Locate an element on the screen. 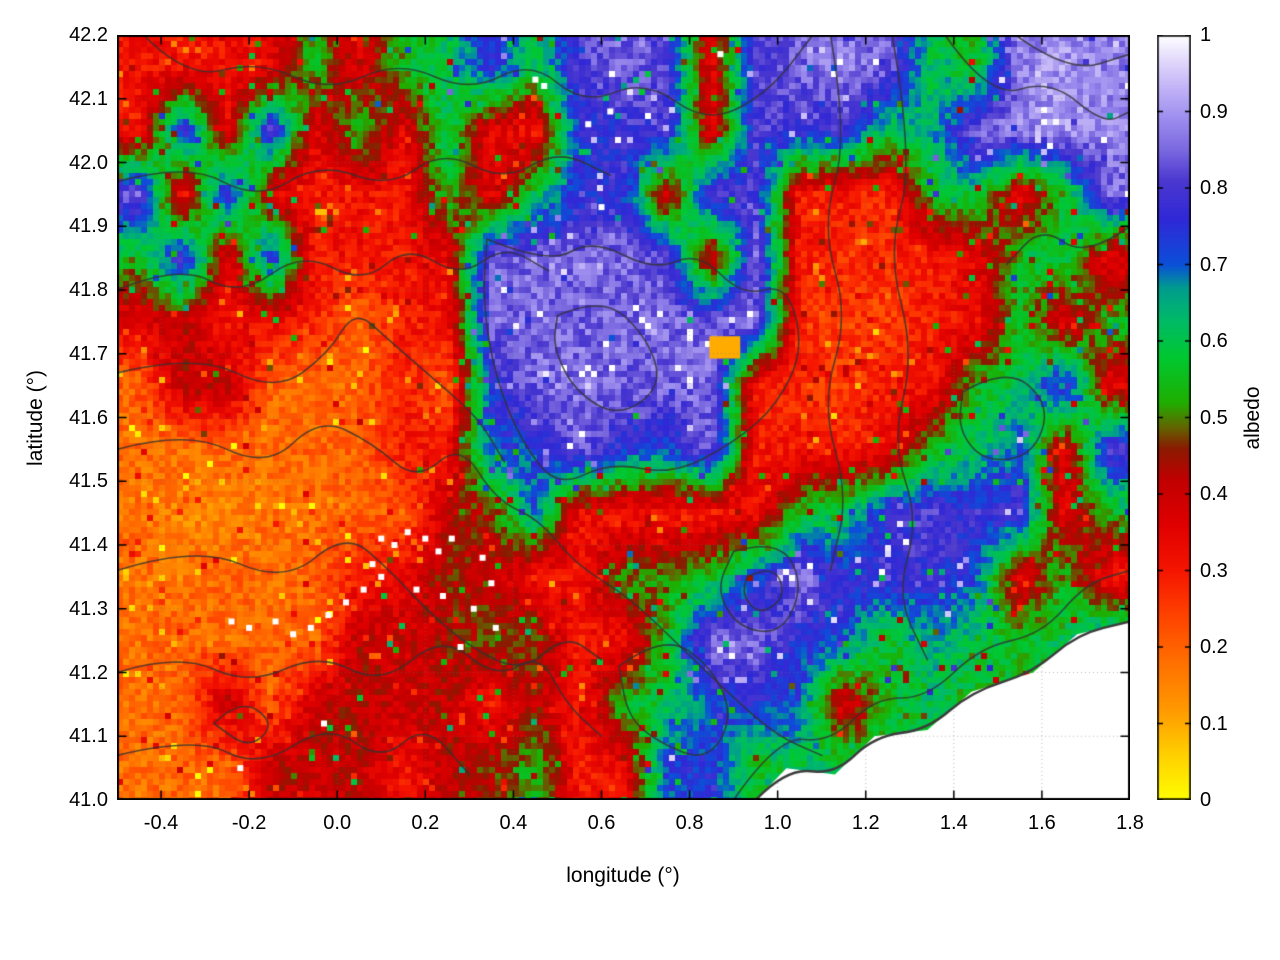  colorbar-tick-label: 0.5 is located at coordinates (1214, 417).